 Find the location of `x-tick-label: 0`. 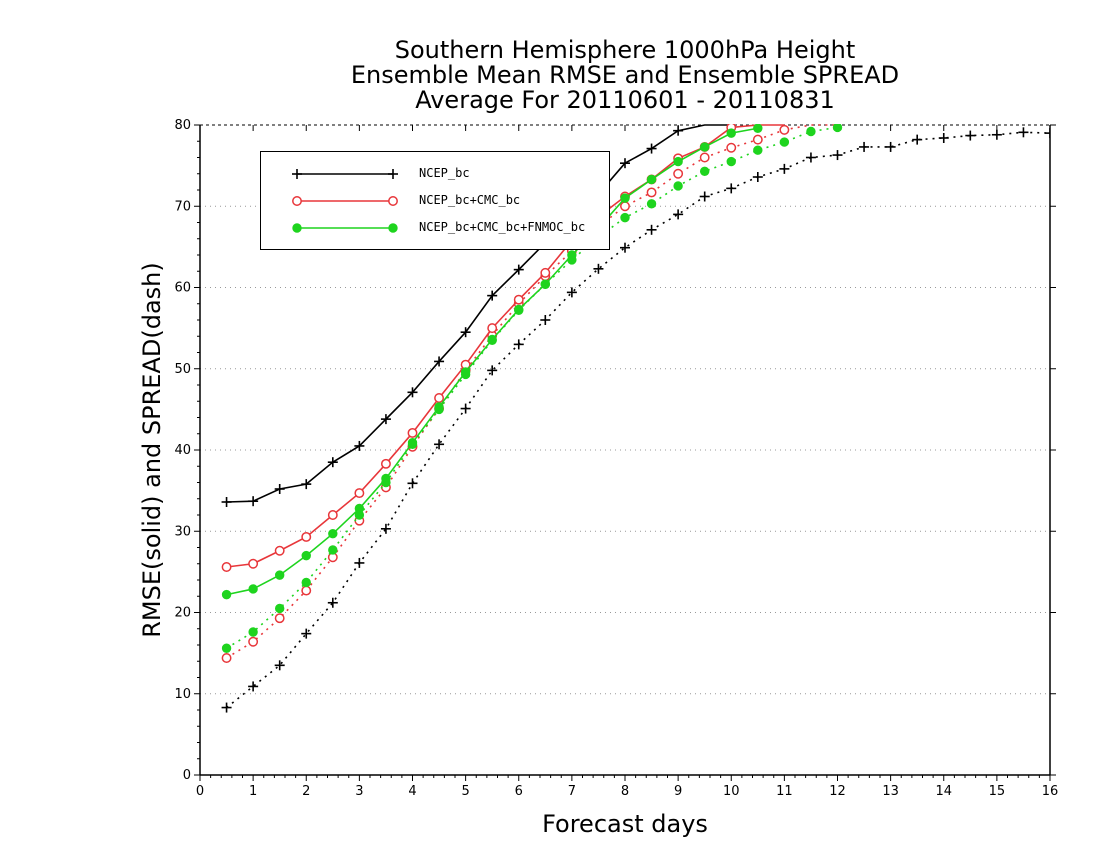

x-tick-label: 0 is located at coordinates (200, 791).